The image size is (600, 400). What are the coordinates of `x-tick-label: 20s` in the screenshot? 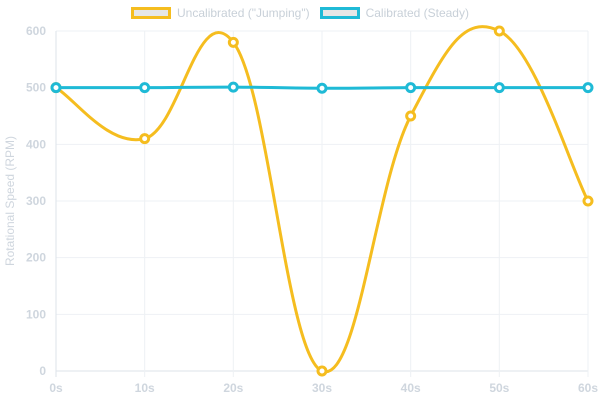 It's located at (233, 388).